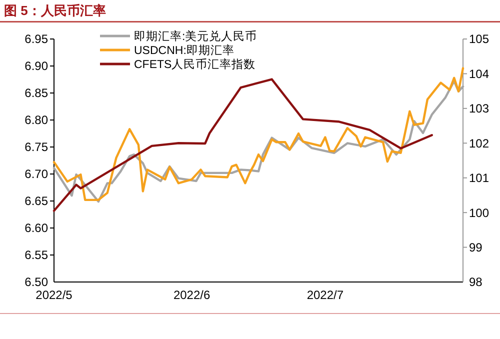  What do you see at coordinates (476, 247) in the screenshot?
I see `y2-tick-label: 99` at bounding box center [476, 247].